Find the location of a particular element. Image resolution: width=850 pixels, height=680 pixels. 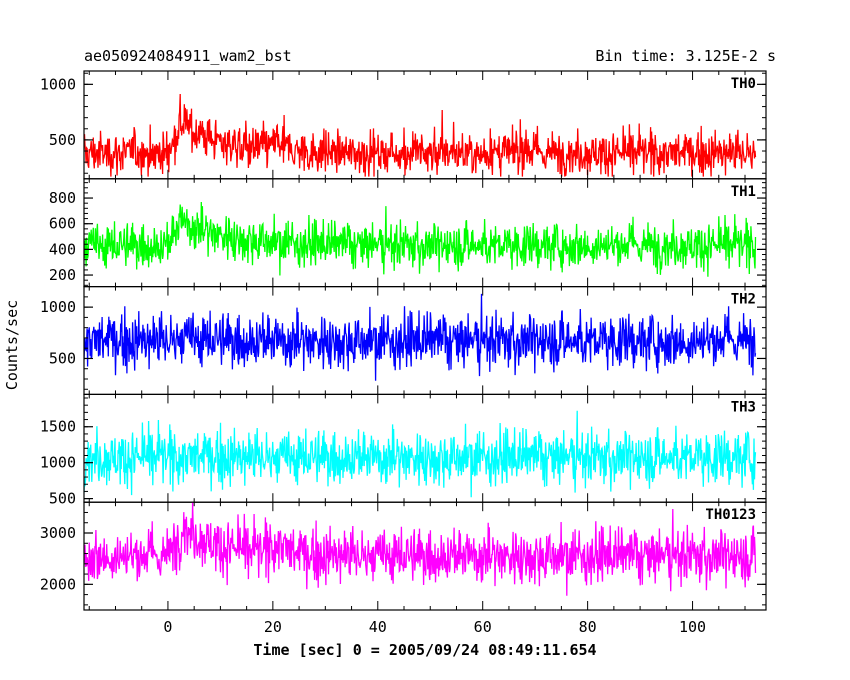

y-tick-label: 600 is located at coordinates (62, 224).